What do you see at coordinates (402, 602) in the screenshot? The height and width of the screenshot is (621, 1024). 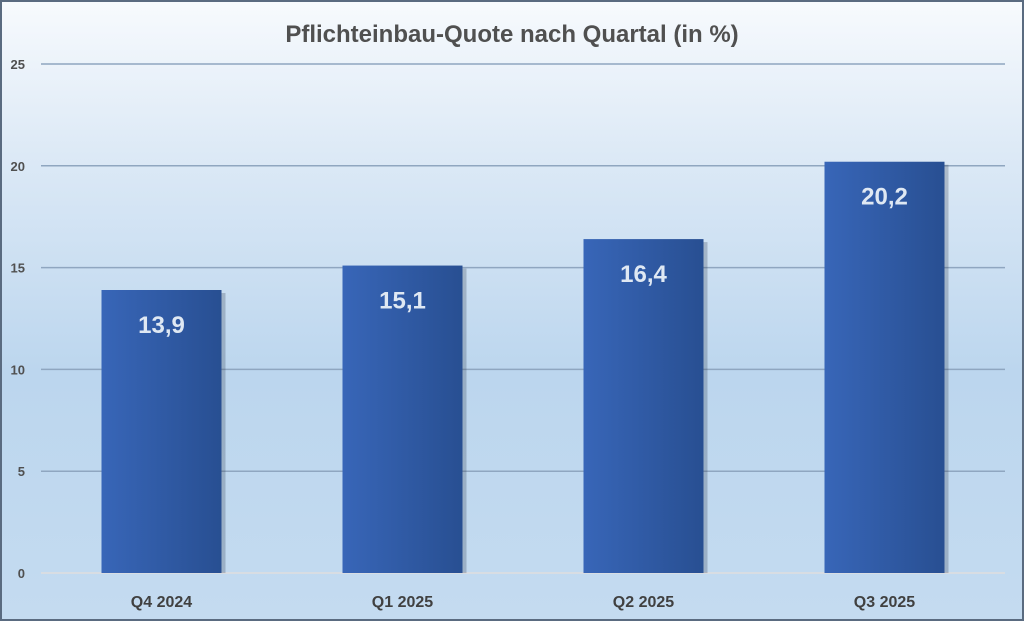 I see `x-tick-label: Q1 2025` at bounding box center [402, 602].